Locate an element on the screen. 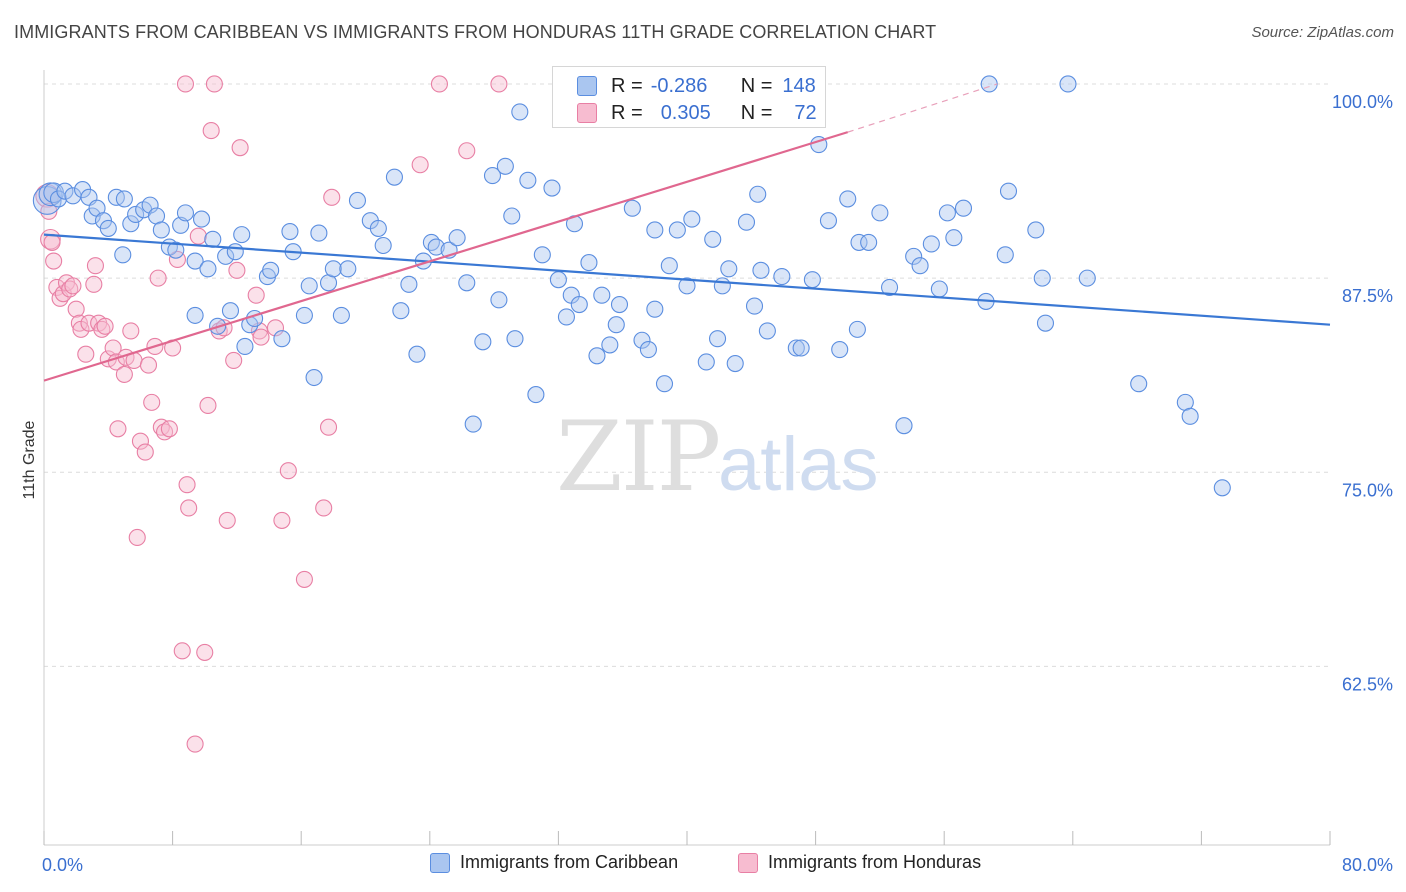 The width and height of the screenshot is (1406, 892). legend-swatch-pink is located at coordinates (748, 862).